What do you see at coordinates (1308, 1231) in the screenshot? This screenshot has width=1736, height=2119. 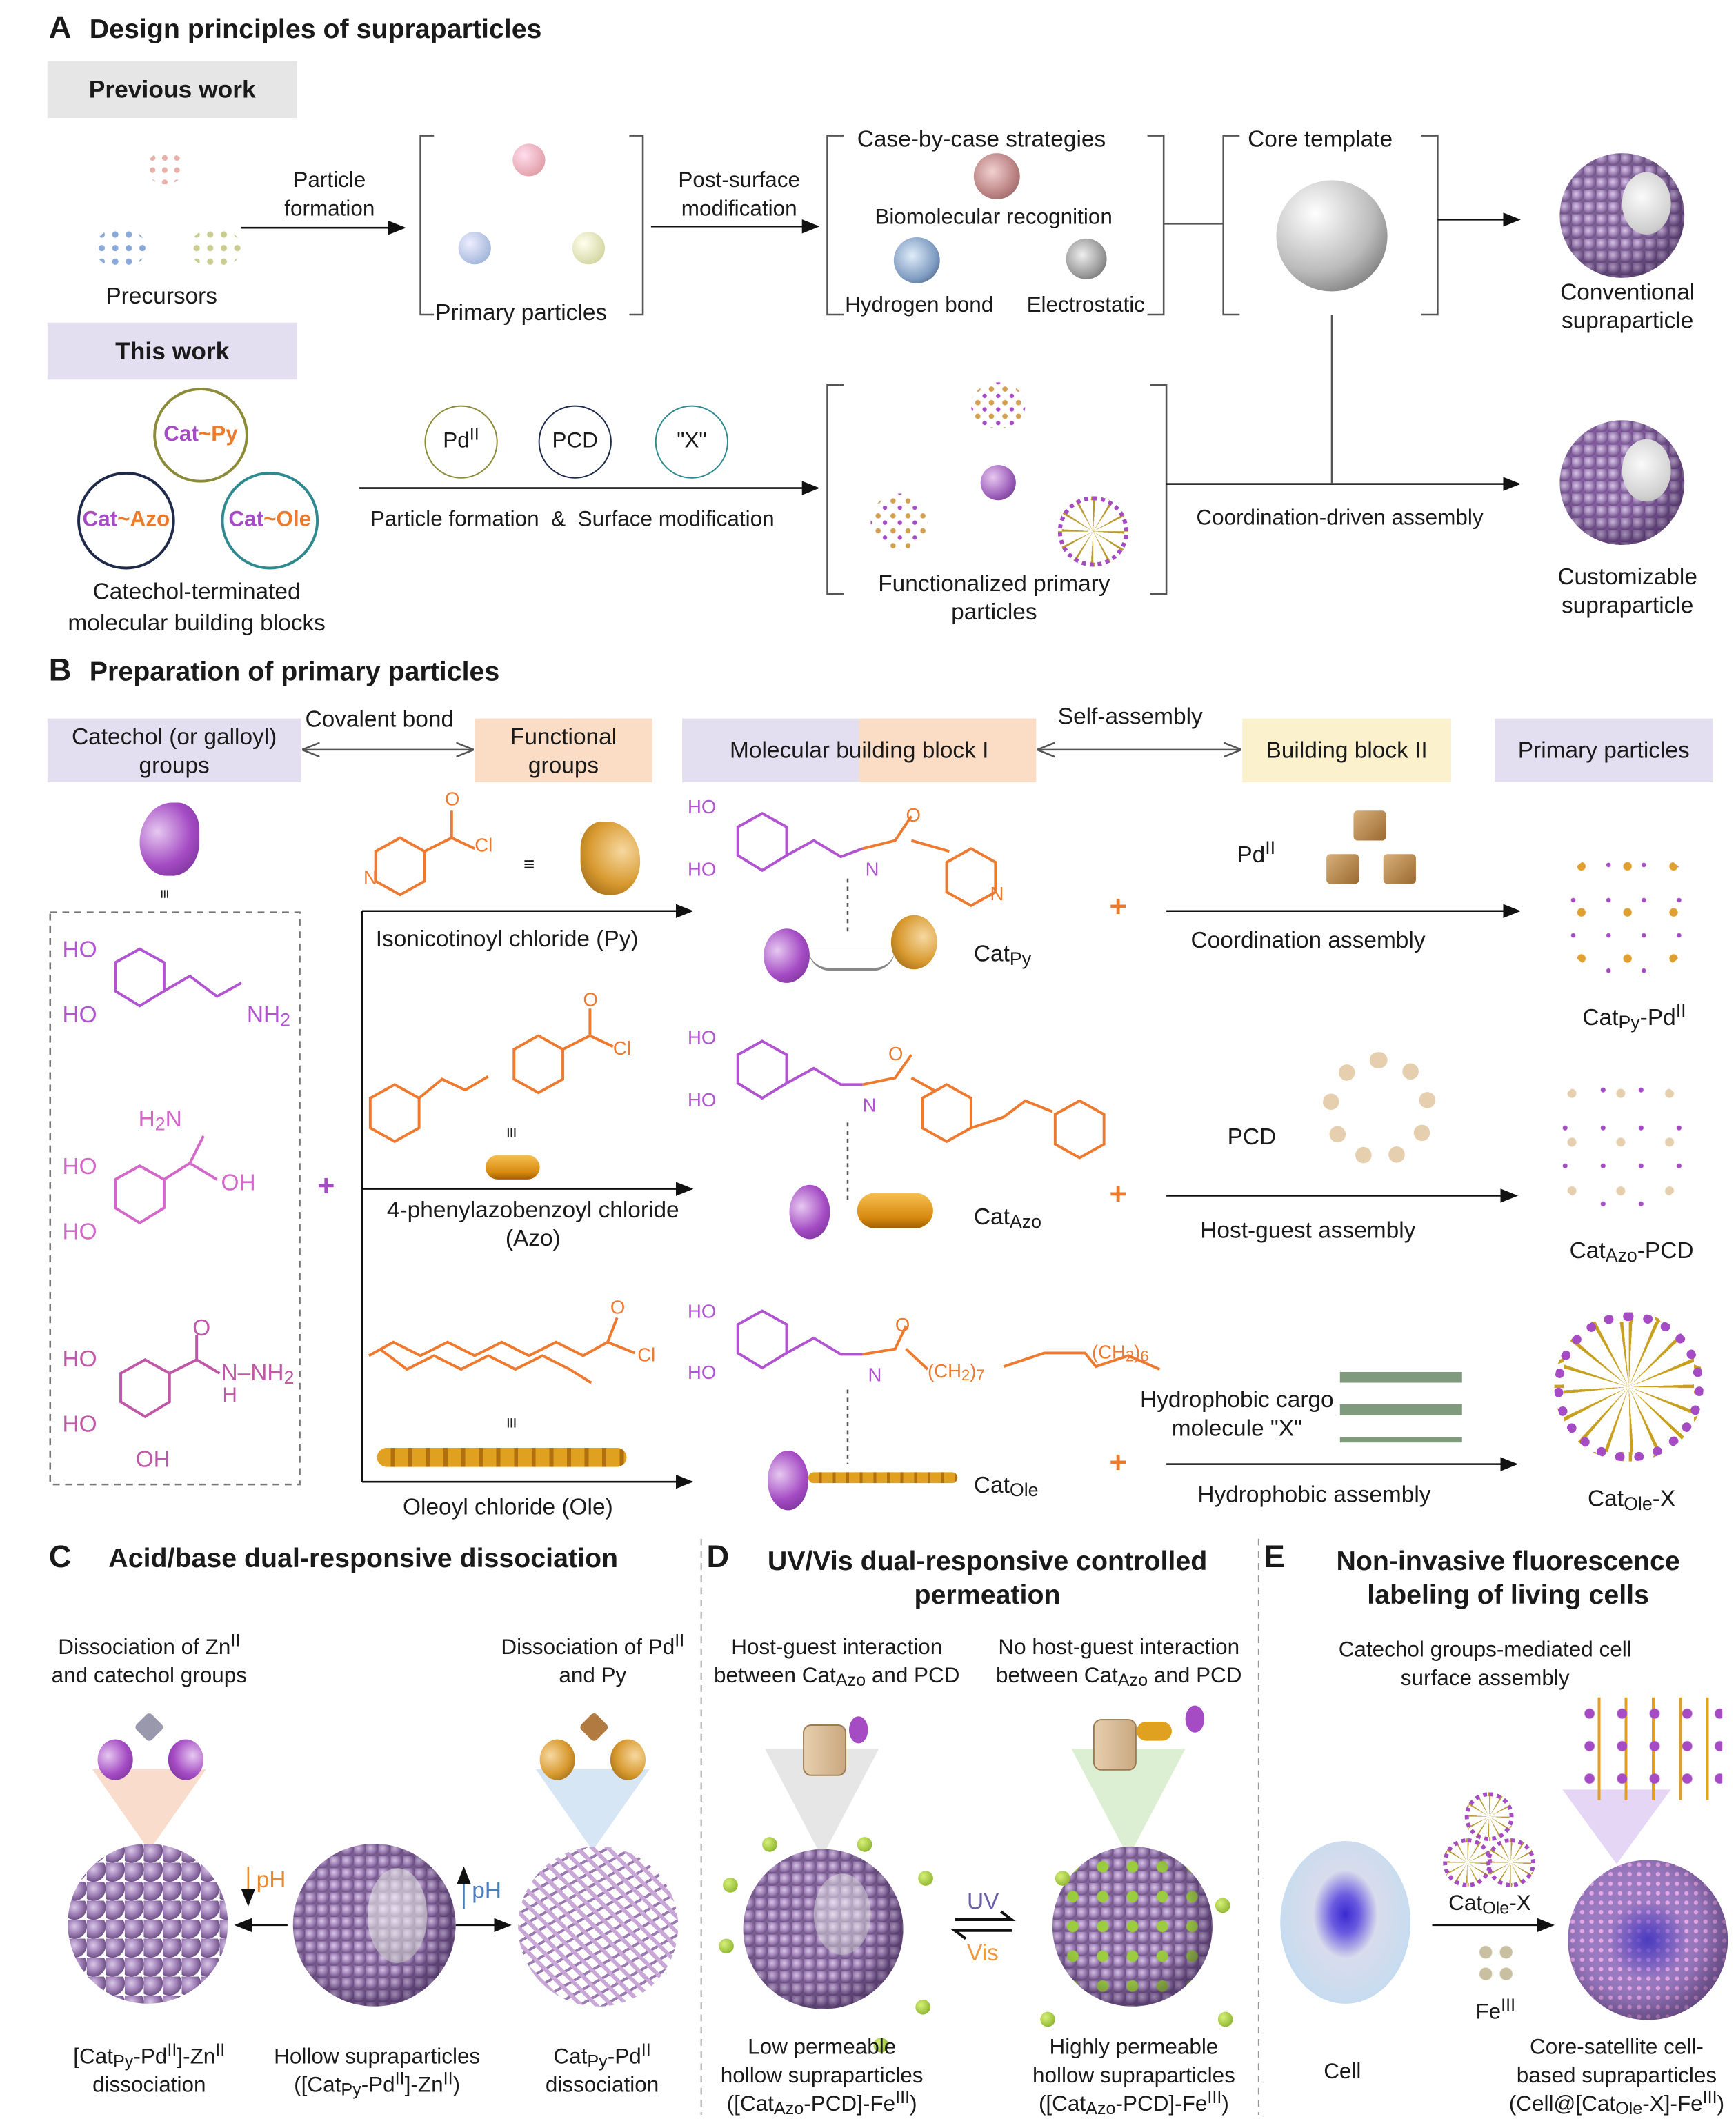 I see `host-guest-assembly-label: Host-guest assembly` at bounding box center [1308, 1231].